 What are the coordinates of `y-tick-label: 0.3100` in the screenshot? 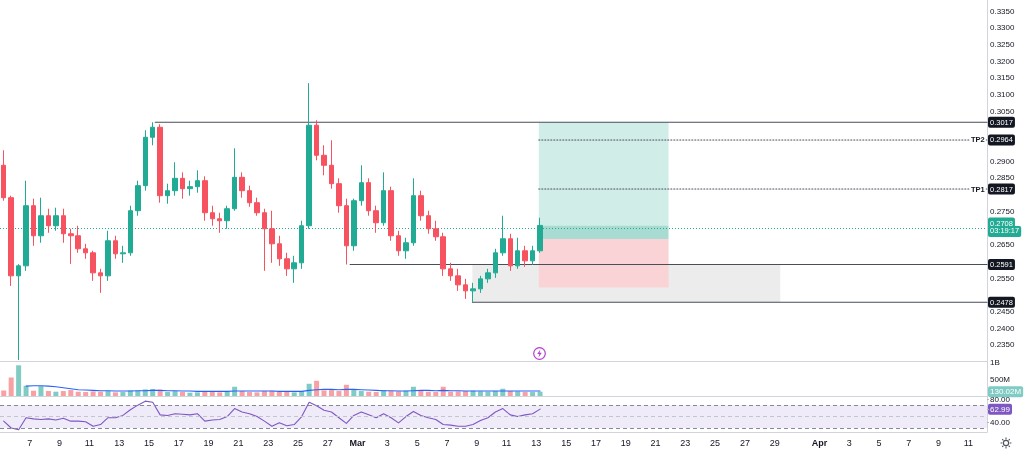 It's located at (1003, 95).